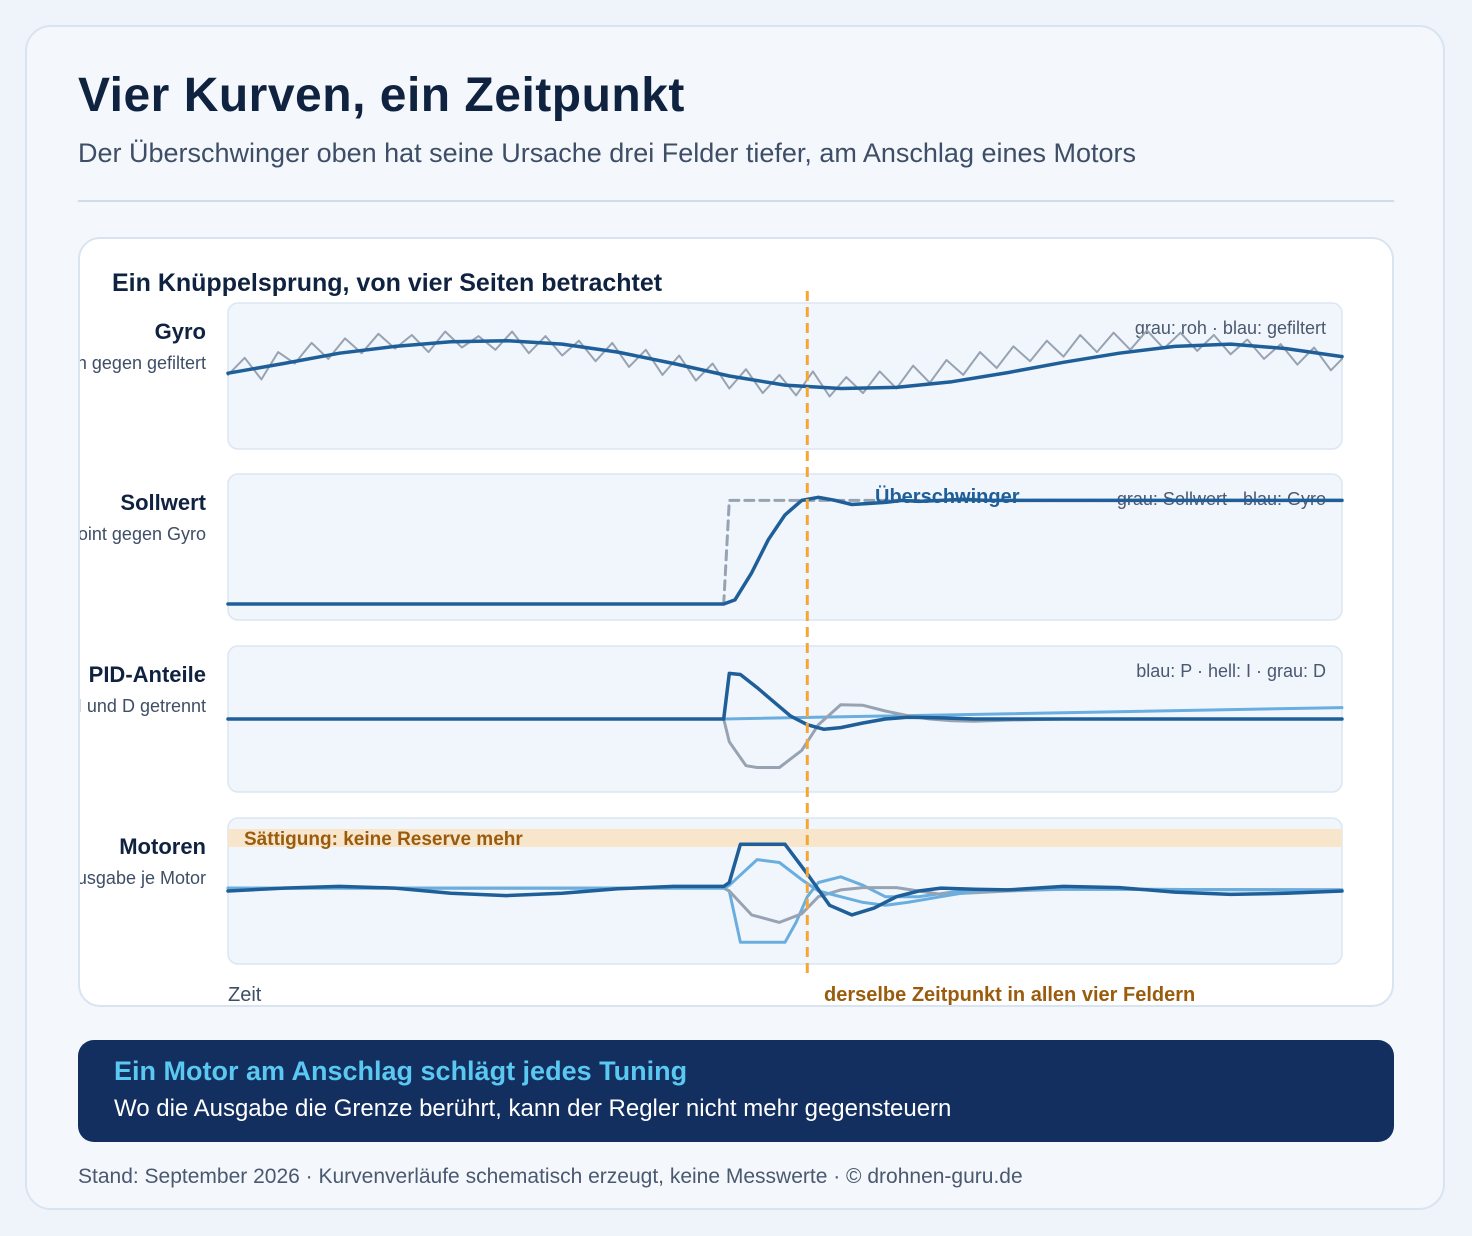 This screenshot has height=1236, width=1472. What do you see at coordinates (381, 95) in the screenshot?
I see `page-title: Vier Kurven, ein Zeitpunkt` at bounding box center [381, 95].